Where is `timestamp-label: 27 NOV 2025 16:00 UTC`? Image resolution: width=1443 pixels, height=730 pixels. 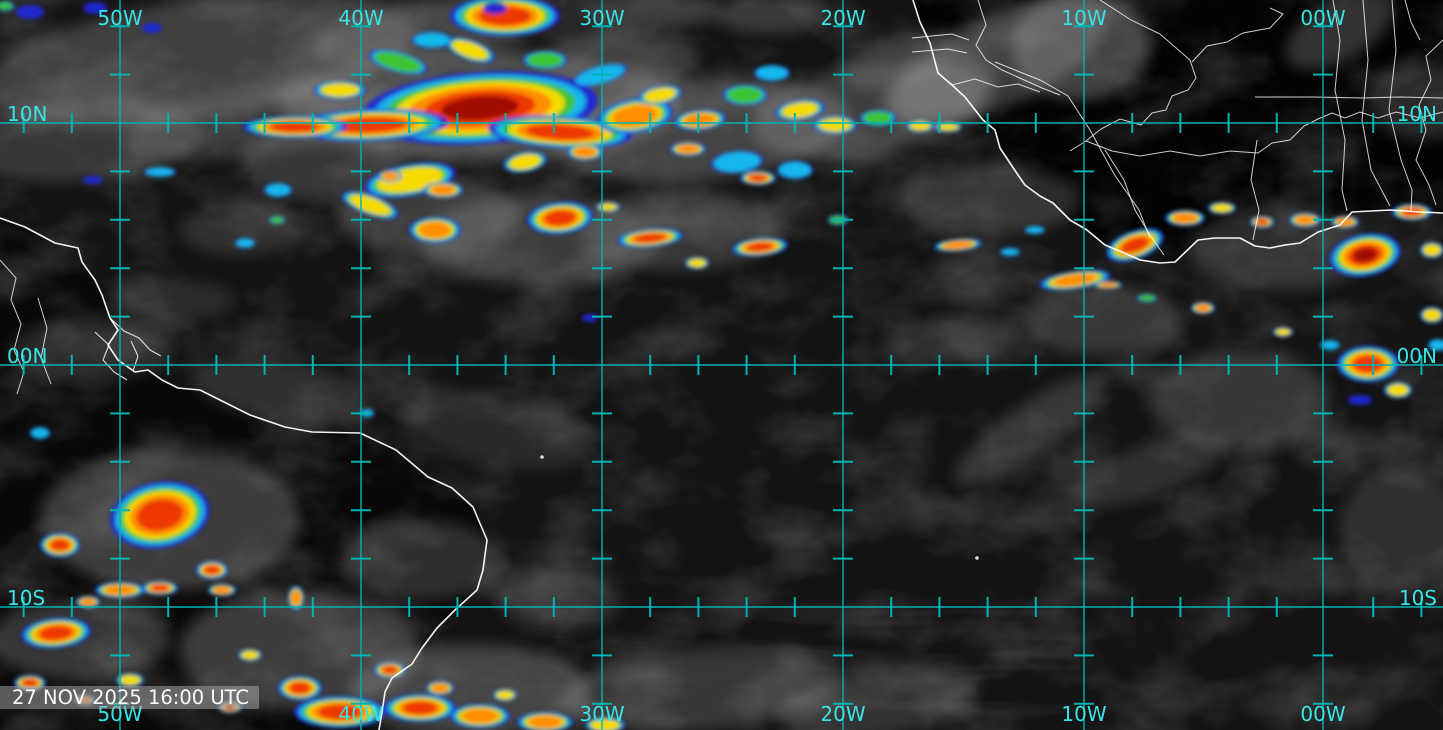
timestamp-label: 27 NOV 2025 16:00 UTC is located at coordinates (130, 697).